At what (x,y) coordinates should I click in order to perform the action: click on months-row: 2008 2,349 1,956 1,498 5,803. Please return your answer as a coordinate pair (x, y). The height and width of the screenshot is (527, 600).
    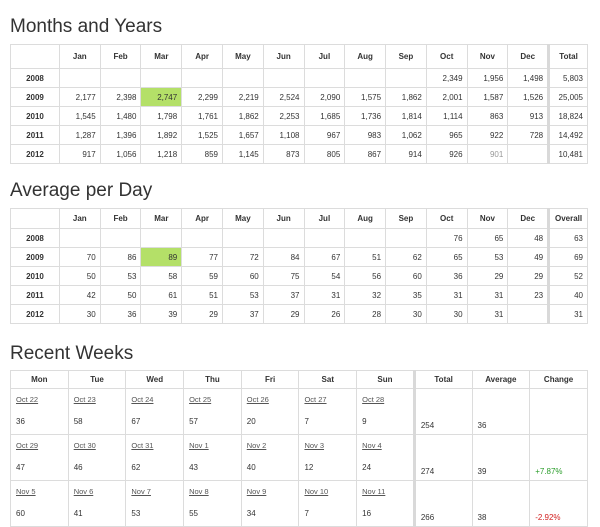
    Looking at the image, I should click on (299, 78).